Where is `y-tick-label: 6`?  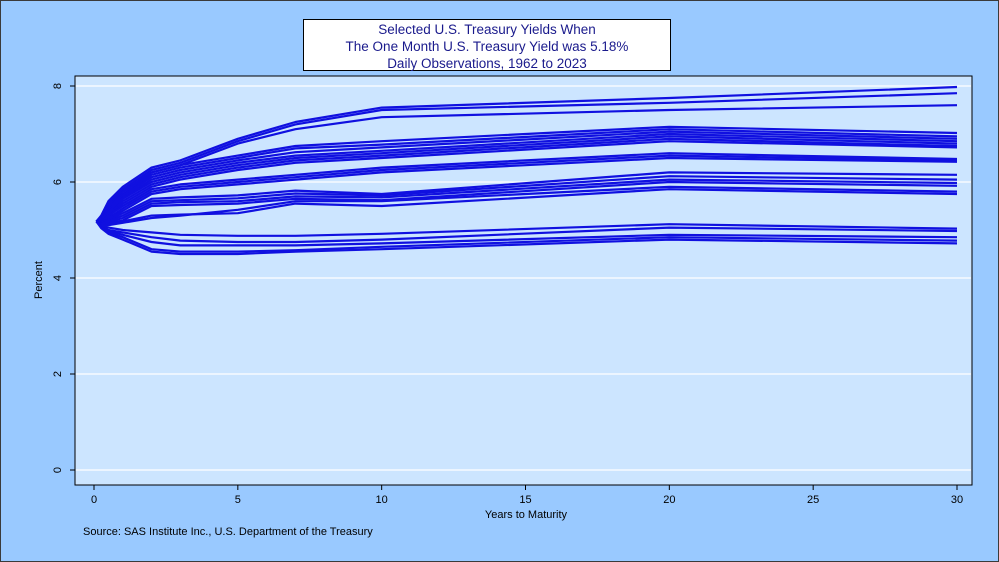 y-tick-label: 6 is located at coordinates (58, 182).